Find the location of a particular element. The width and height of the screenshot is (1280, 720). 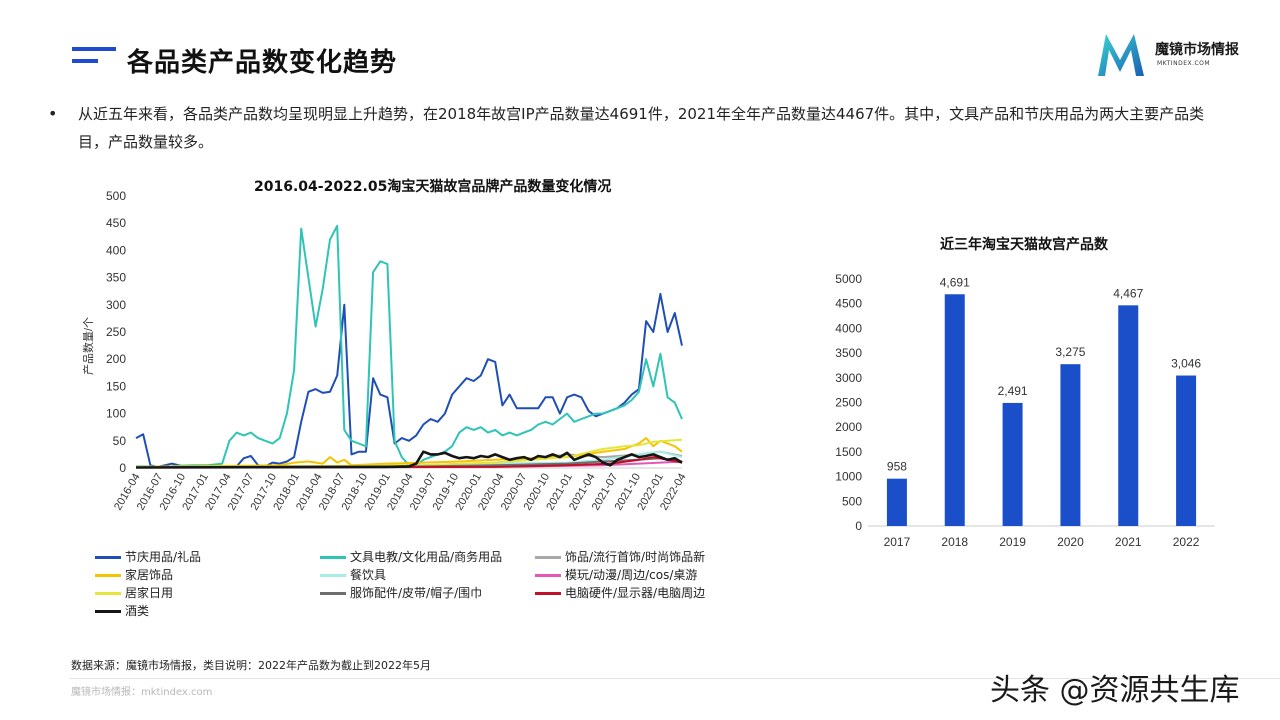

line-y-tick-label: 150 is located at coordinates (116, 386).